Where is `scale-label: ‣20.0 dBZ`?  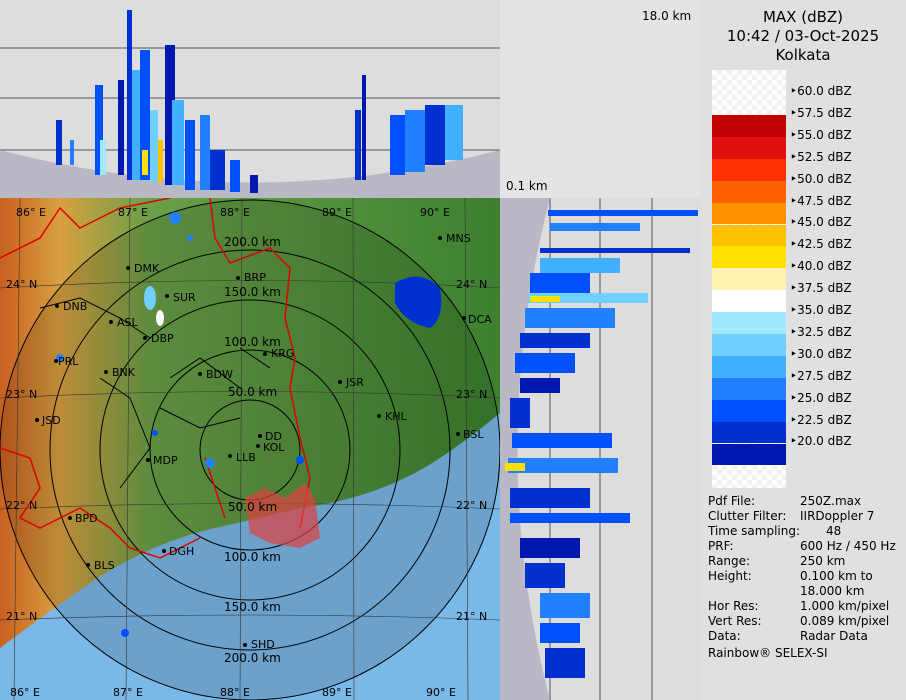
scale-label: ‣20.0 dBZ is located at coordinates (821, 441).